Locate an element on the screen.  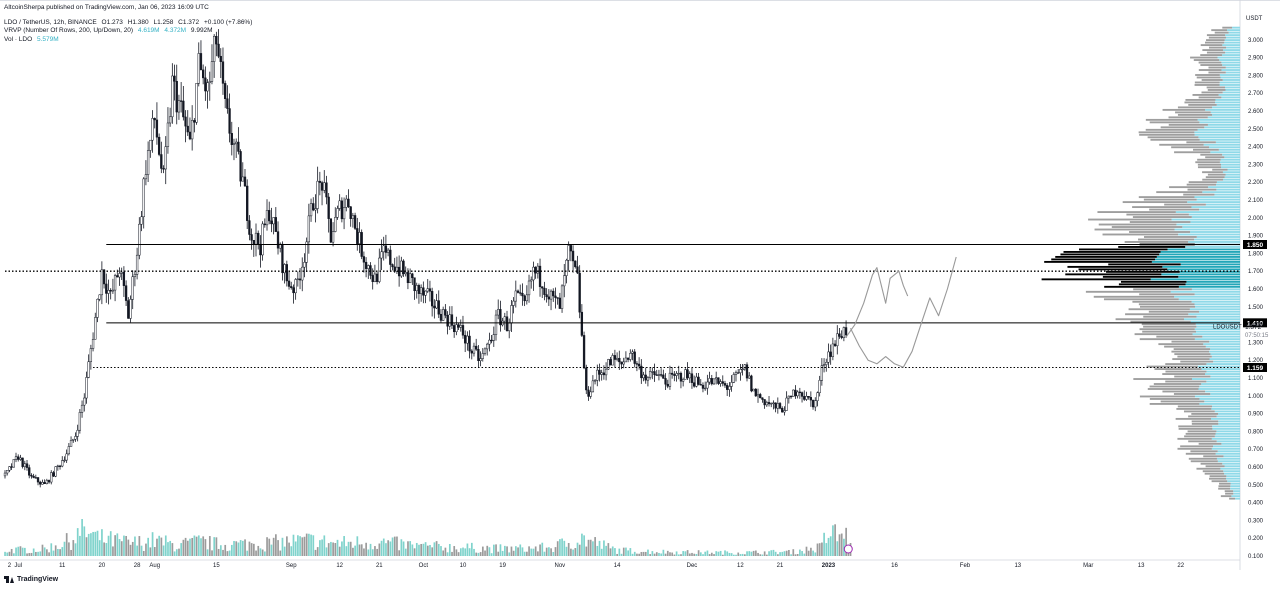
x-axis-tick-label: 21 is located at coordinates (379, 566).